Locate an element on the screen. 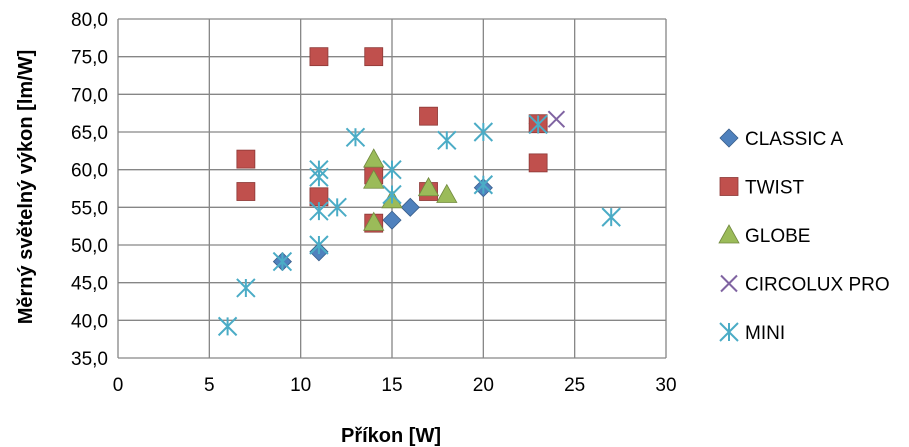 The image size is (909, 447). y-tick-label: 60,0 is located at coordinates (89, 171).